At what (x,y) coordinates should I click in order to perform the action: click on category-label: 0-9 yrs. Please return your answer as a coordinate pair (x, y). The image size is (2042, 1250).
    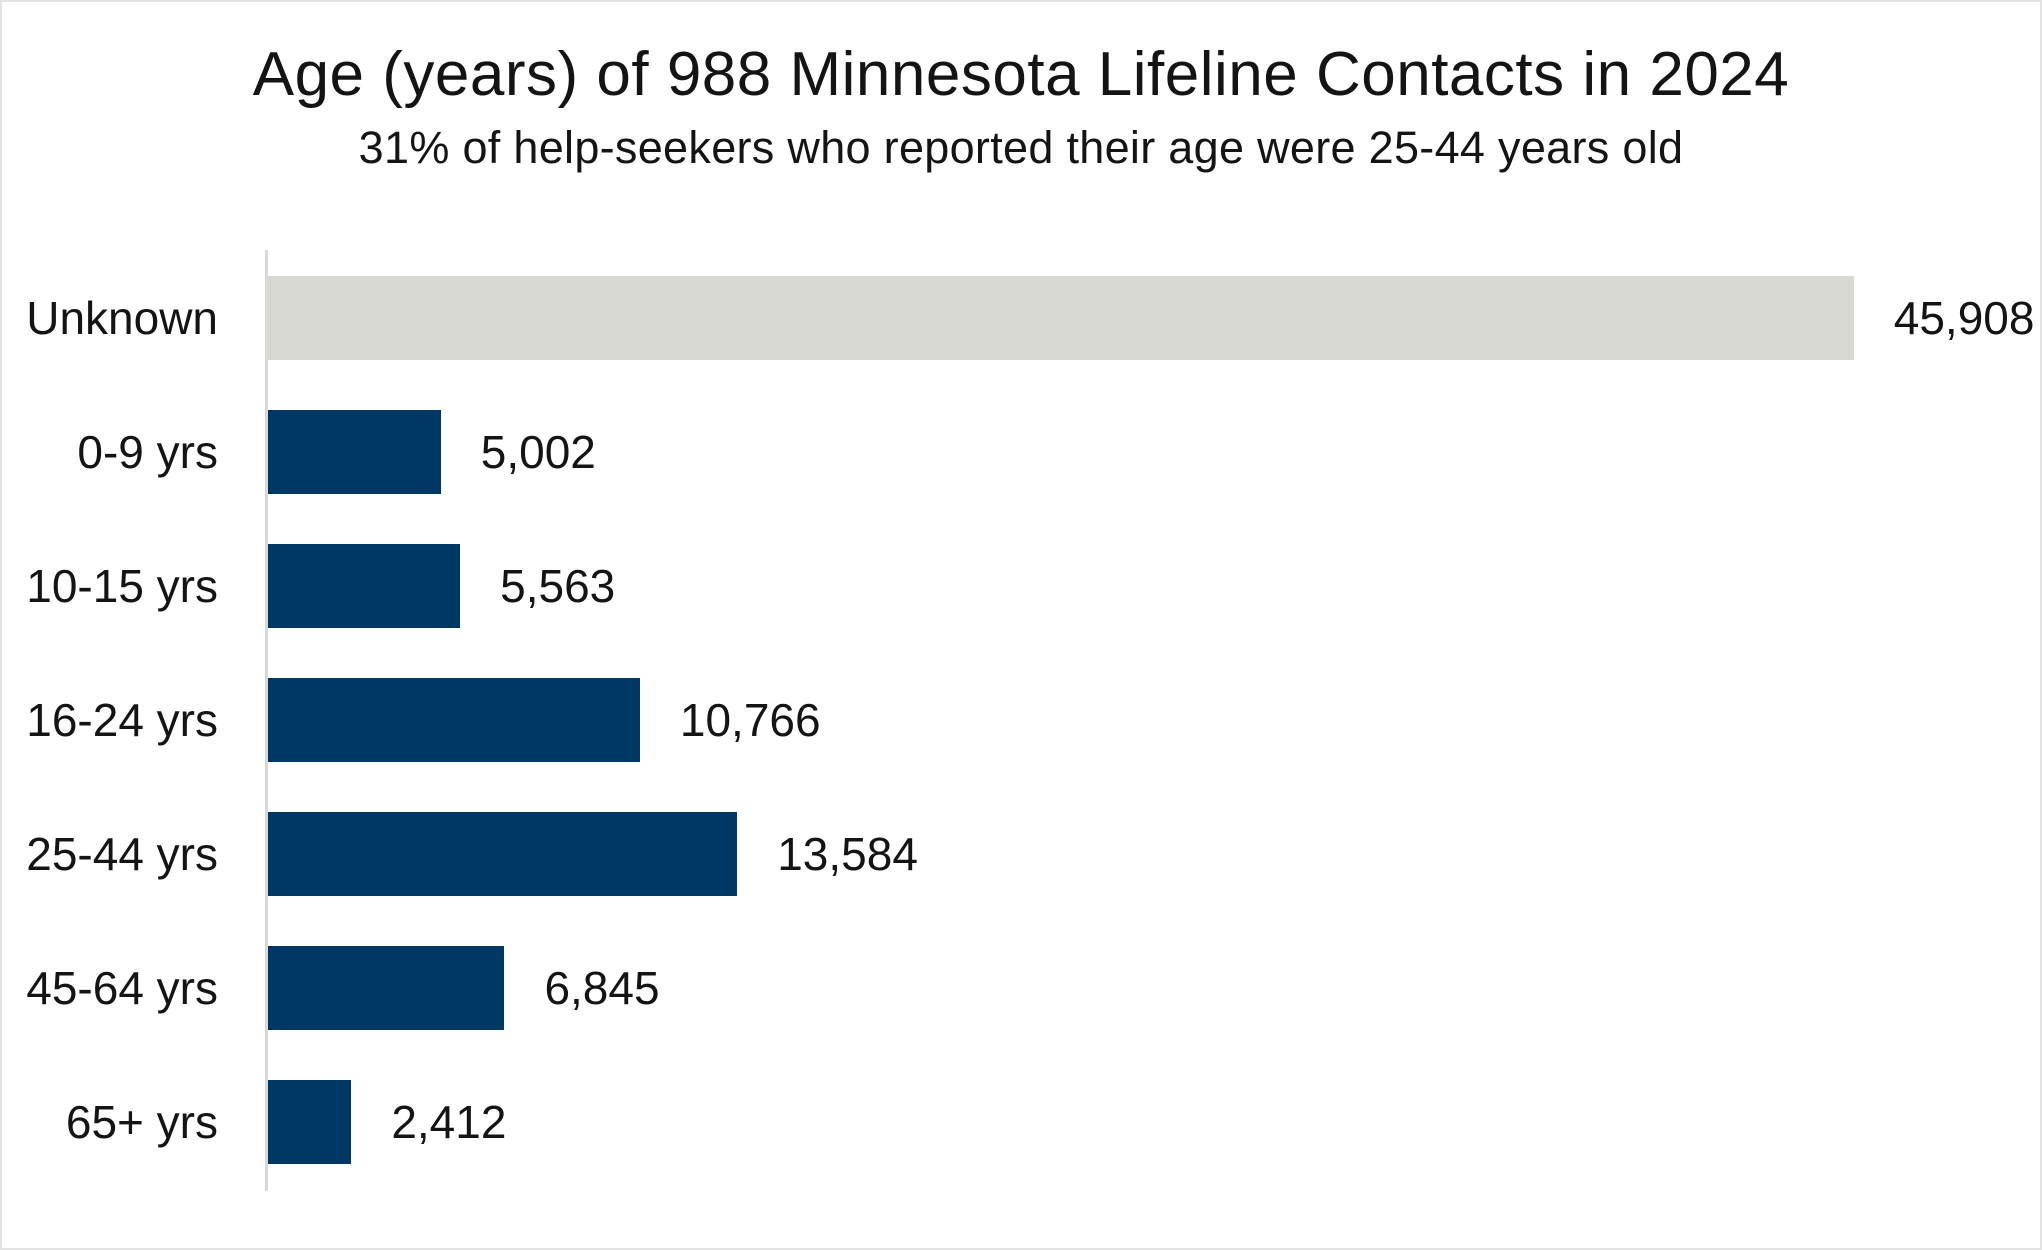
    Looking at the image, I should click on (147, 451).